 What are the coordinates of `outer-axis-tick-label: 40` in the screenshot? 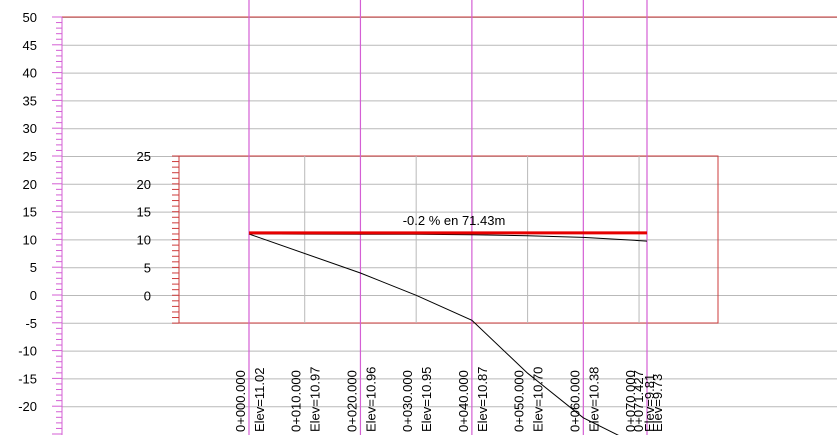 It's located at (30, 73).